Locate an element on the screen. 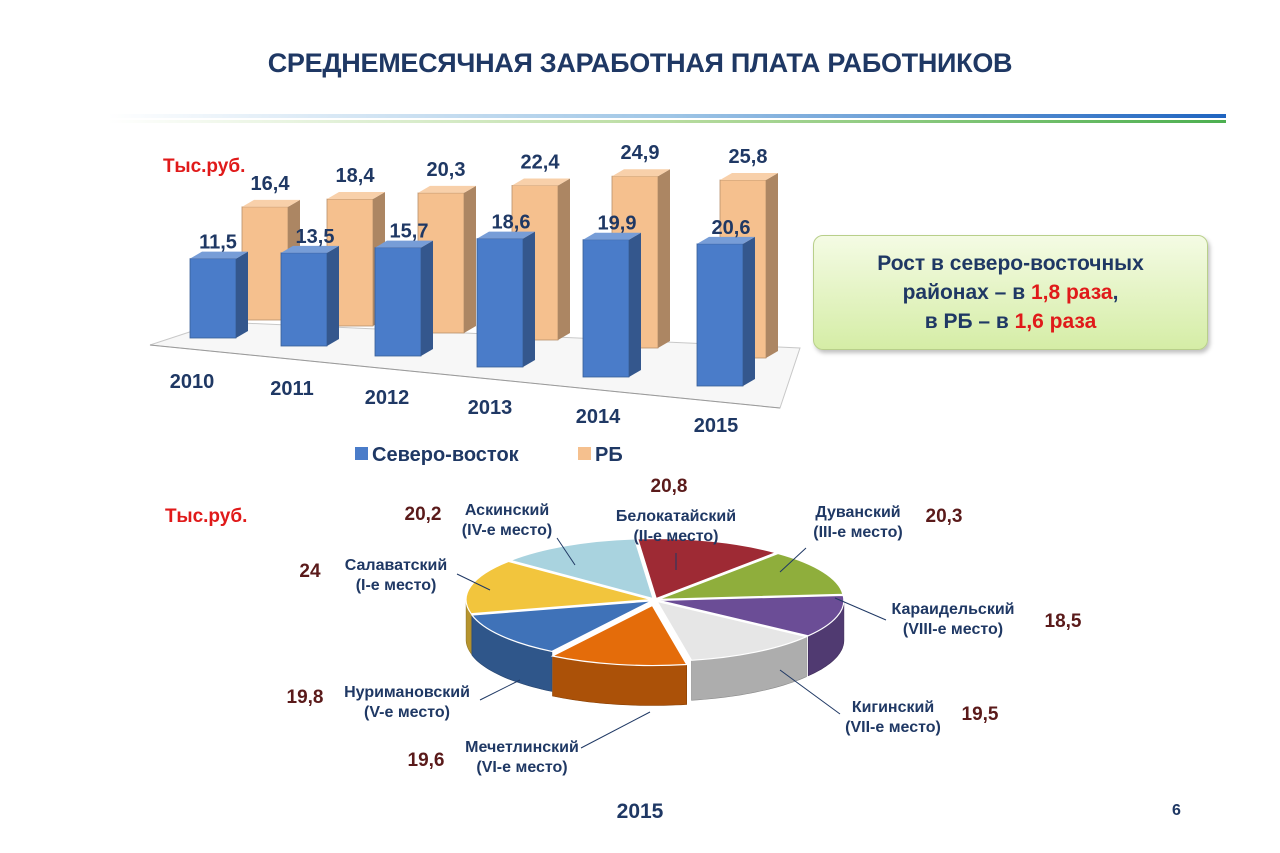  pie-slice-value-6: 24 is located at coordinates (310, 571).